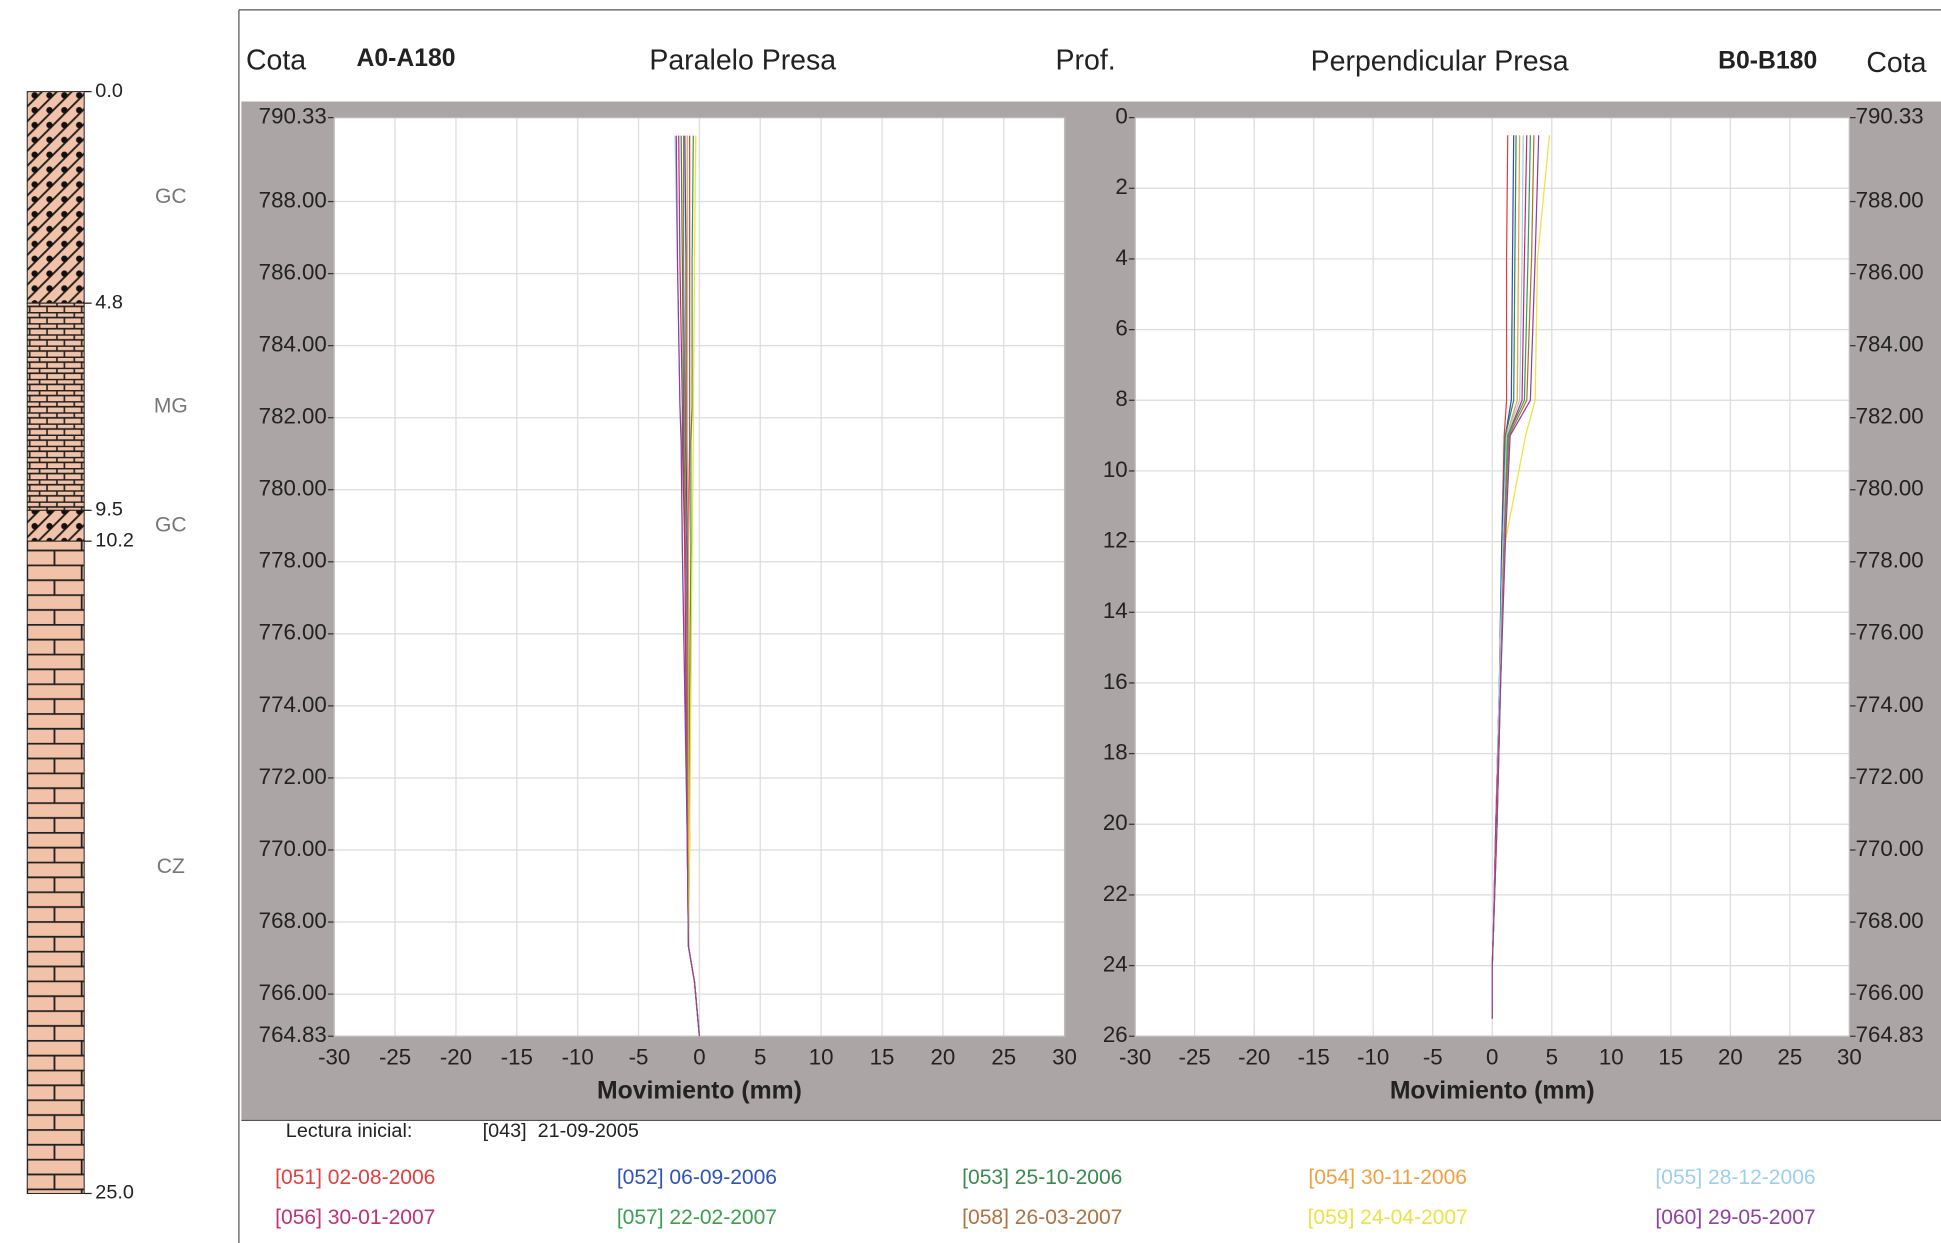  I want to click on stratum-code: MG, so click(171, 405).